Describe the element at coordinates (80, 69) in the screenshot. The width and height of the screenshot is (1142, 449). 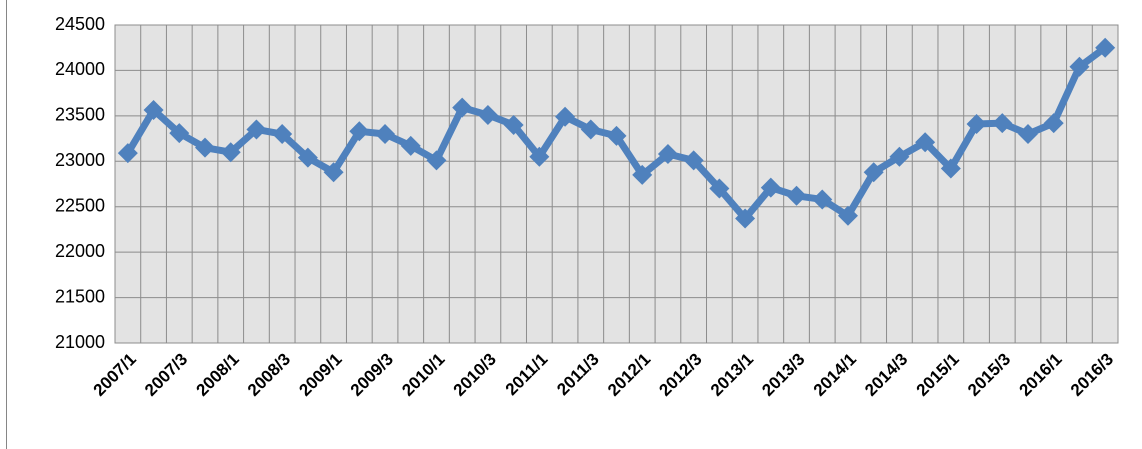
I see `y-tick-label: 24000` at that location.